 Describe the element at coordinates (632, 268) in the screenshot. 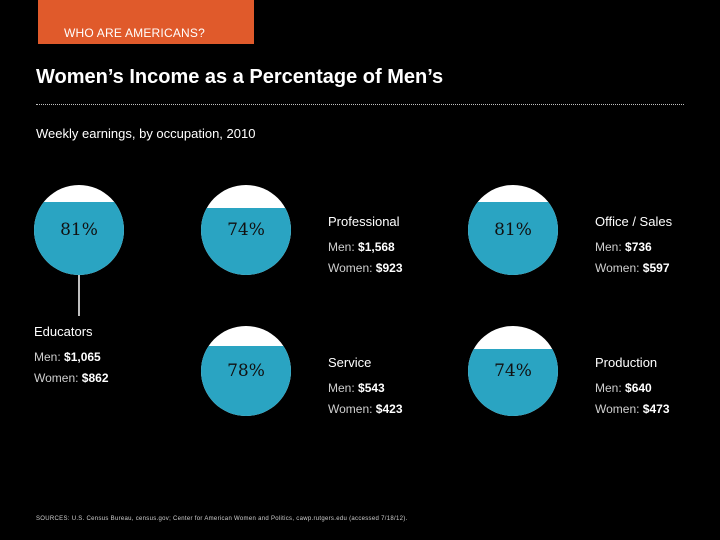

I see `women-earnings: Women: $597` at that location.